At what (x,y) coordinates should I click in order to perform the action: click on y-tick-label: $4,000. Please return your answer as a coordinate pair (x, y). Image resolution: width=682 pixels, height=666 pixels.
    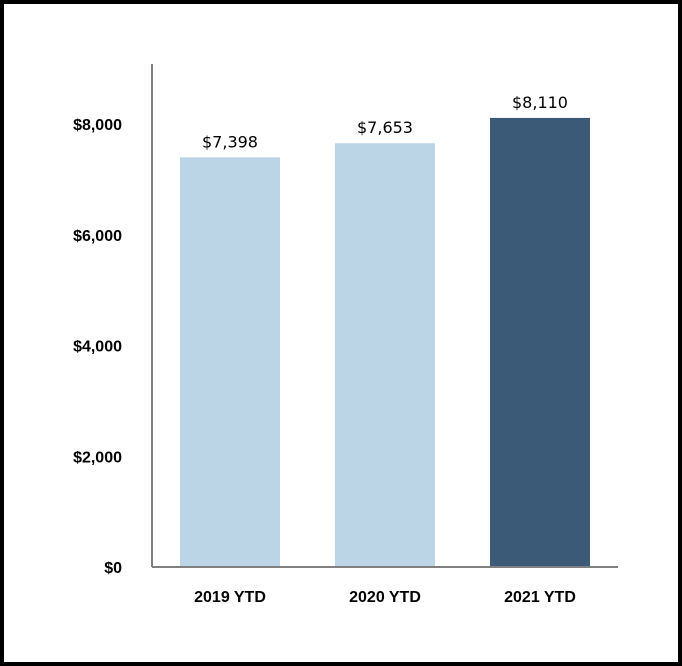
    Looking at the image, I should click on (97, 347).